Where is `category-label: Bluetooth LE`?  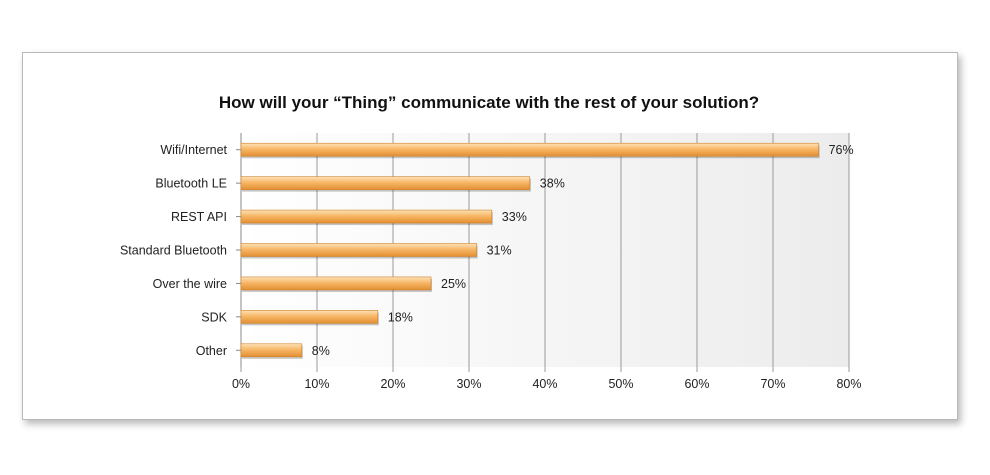
category-label: Bluetooth LE is located at coordinates (191, 184).